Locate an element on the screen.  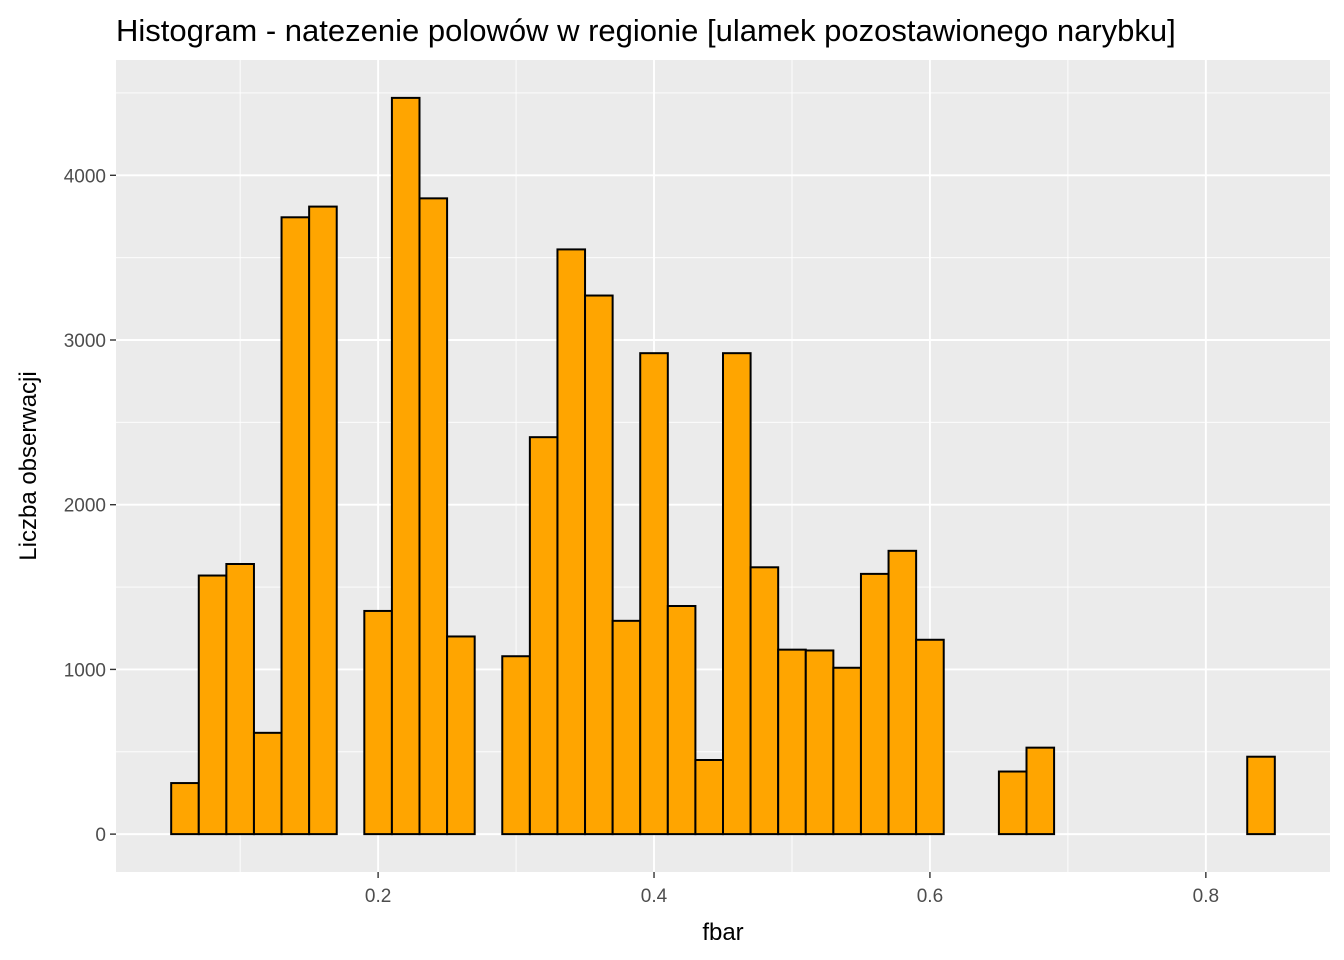
x-tick-label: 0.6 is located at coordinates (930, 896).